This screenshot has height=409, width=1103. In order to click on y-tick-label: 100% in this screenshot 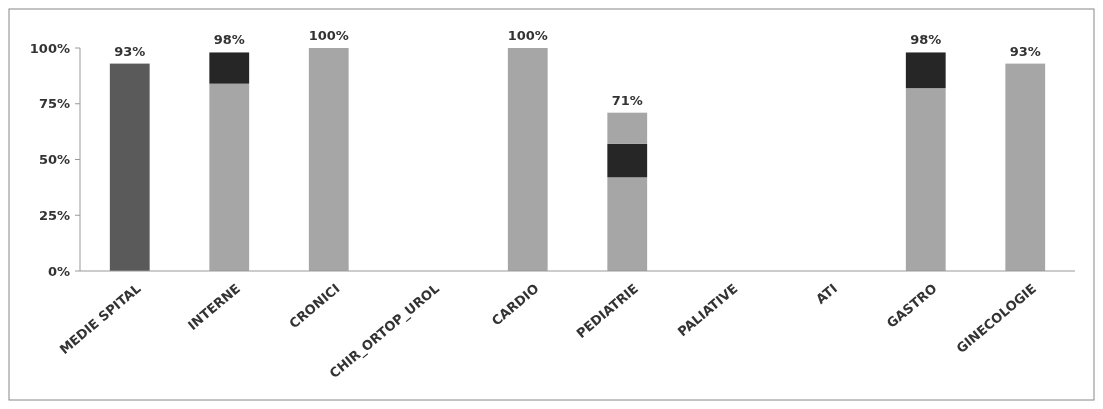, I will do `click(49, 48)`.